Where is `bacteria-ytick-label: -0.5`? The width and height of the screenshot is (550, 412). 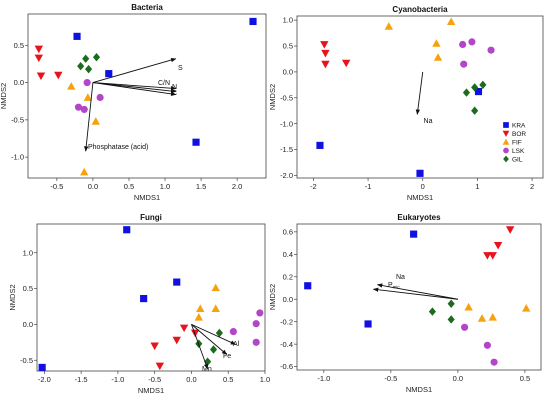 bacteria-ytick-label: -0.5 is located at coordinates (17, 119).